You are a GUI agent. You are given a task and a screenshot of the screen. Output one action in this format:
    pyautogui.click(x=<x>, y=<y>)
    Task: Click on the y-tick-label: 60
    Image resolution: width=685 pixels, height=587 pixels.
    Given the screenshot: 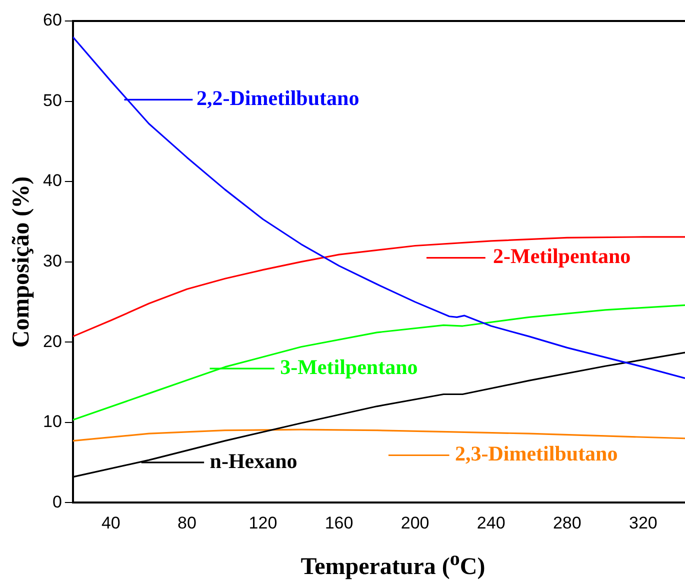 What is the action you would take?
    pyautogui.click(x=52, y=20)
    